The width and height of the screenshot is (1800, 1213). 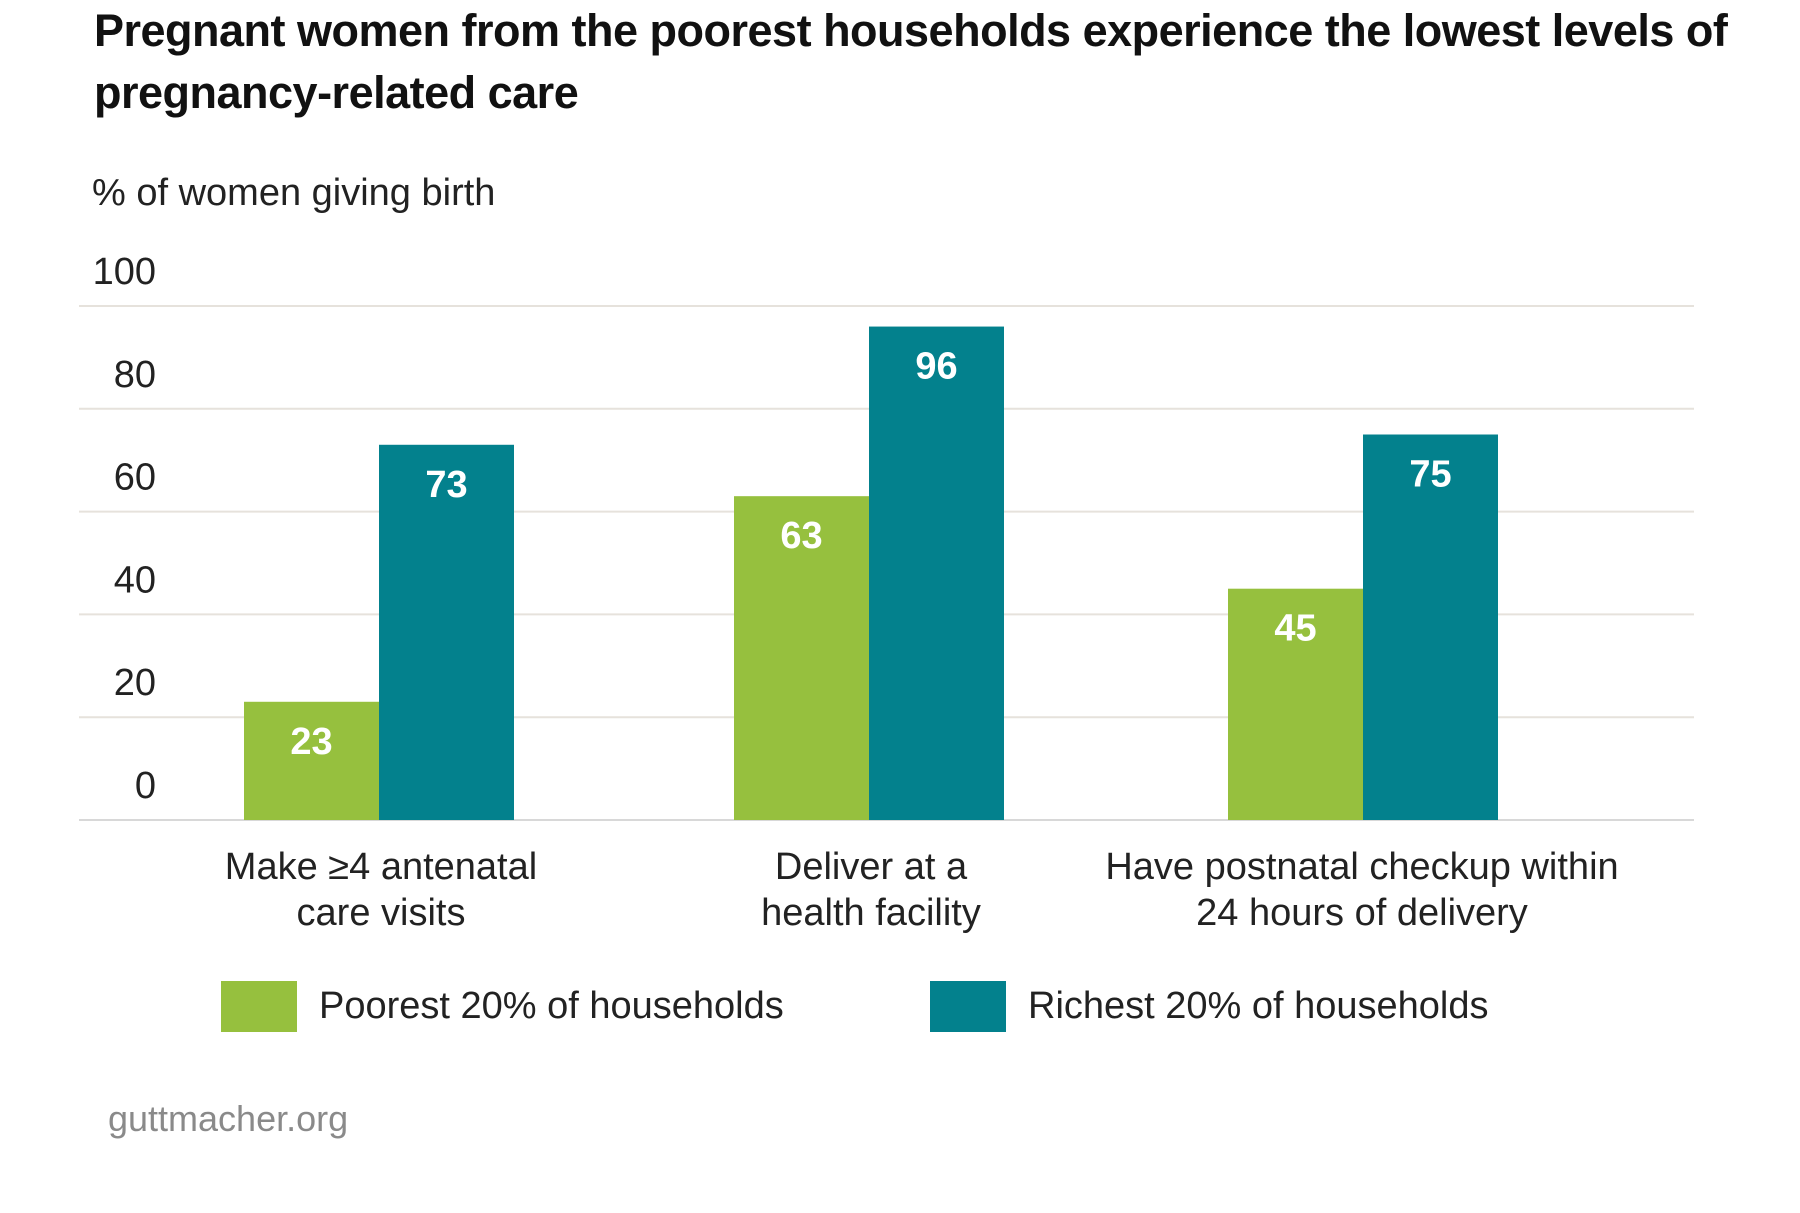 I want to click on y-tick-label: 100, so click(x=124, y=272).